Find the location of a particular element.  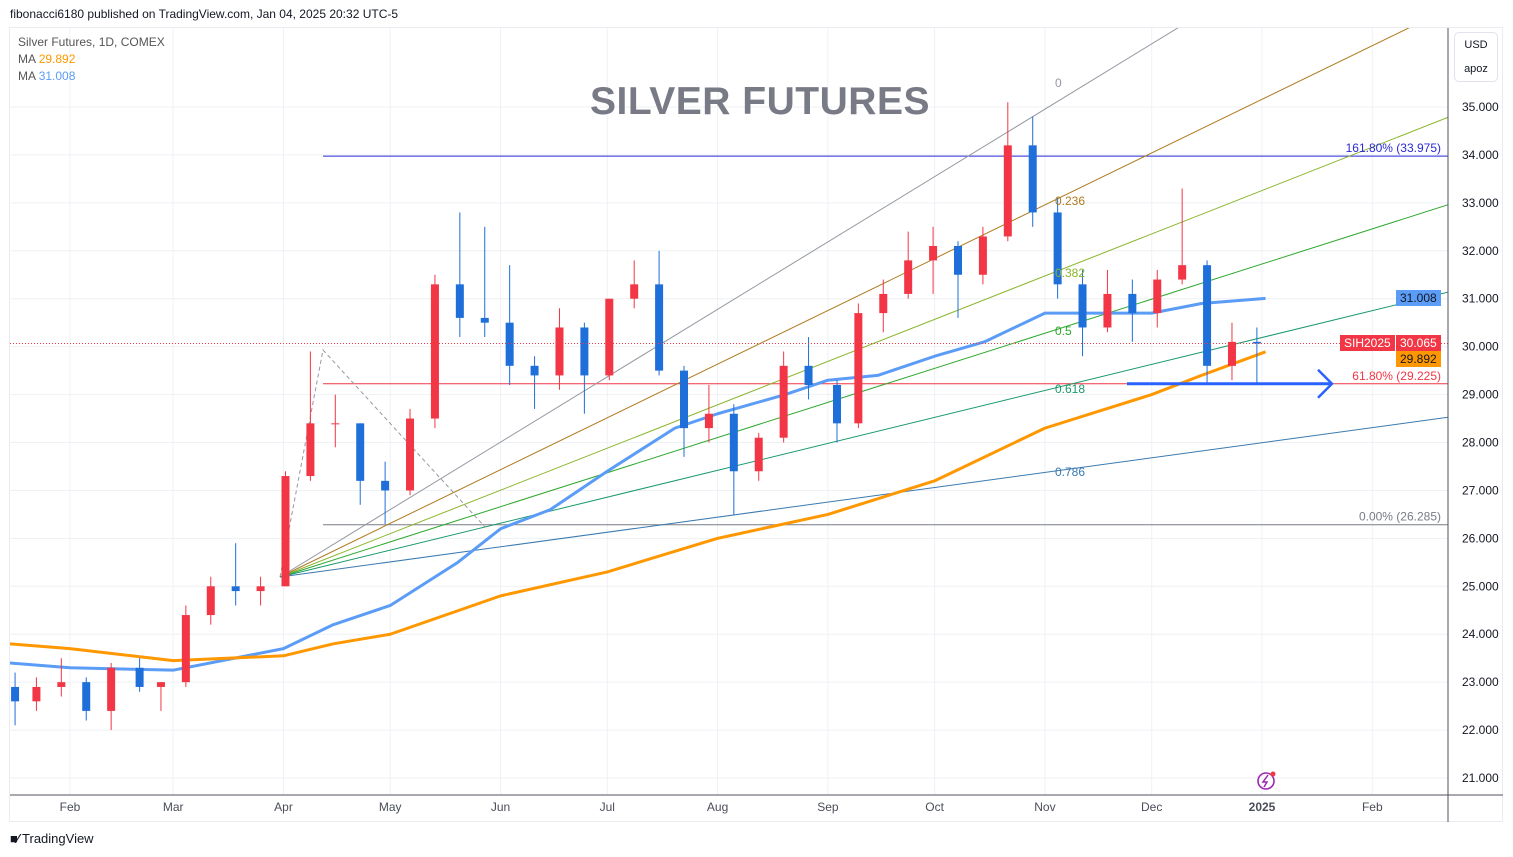

fib-level-label: 0.00% (26.285) is located at coordinates (1400, 517).